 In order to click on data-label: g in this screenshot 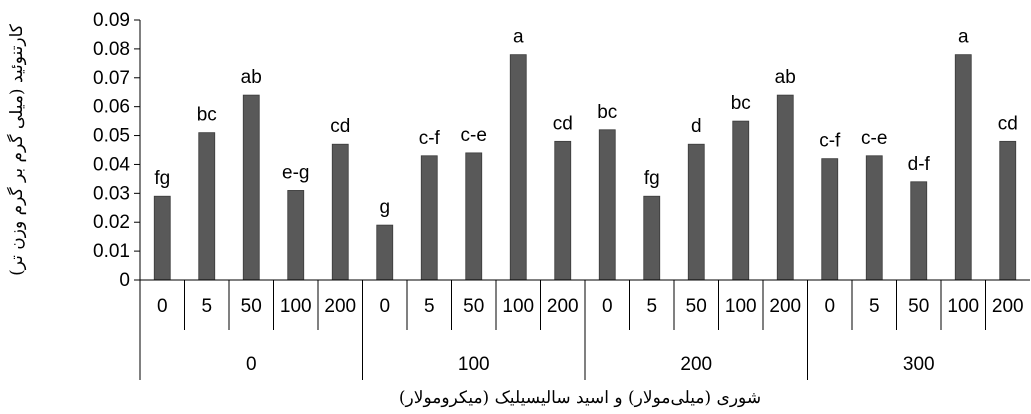, I will do `click(384, 207)`.